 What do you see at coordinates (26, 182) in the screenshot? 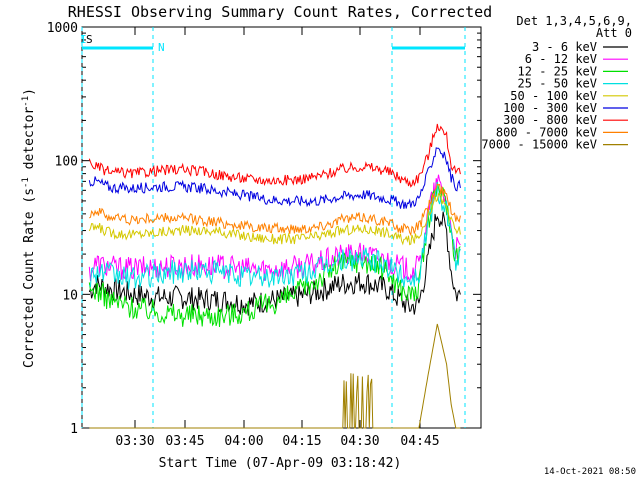
I see `y-label-sup-1: -1` at bounding box center [26, 182].